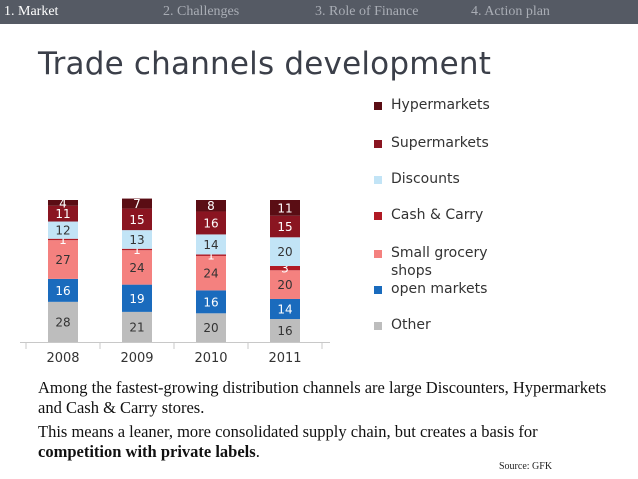  I want to click on data-label-open-markets-2011: 14, so click(284, 310).